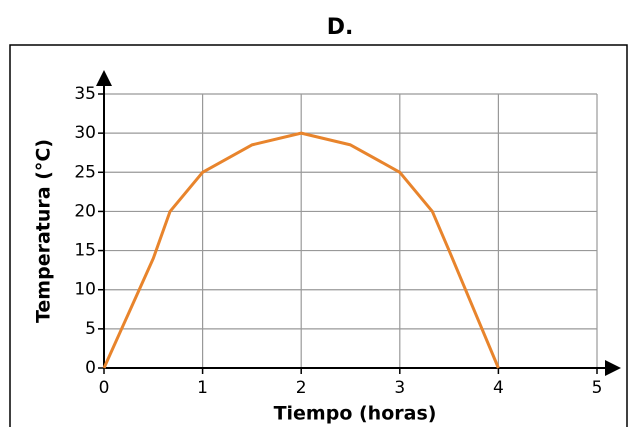 The height and width of the screenshot is (427, 637). I want to click on y-axis-arrow, so click(104, 78).